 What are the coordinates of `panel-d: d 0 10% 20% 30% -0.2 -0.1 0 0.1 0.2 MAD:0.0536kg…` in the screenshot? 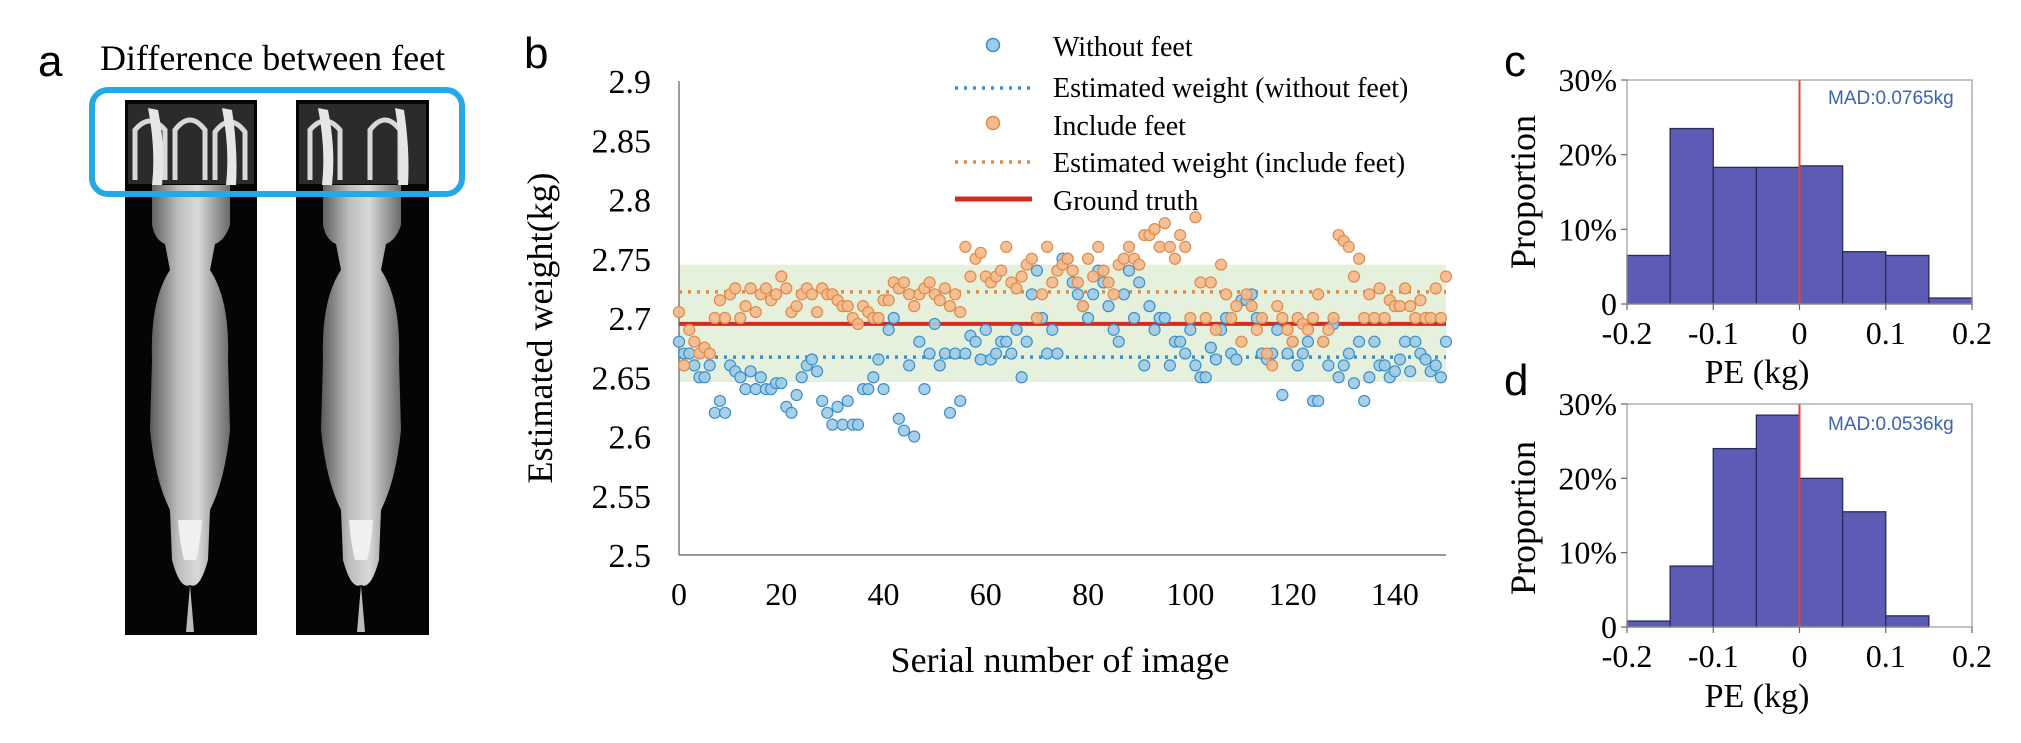 It's located at (1747, 535).